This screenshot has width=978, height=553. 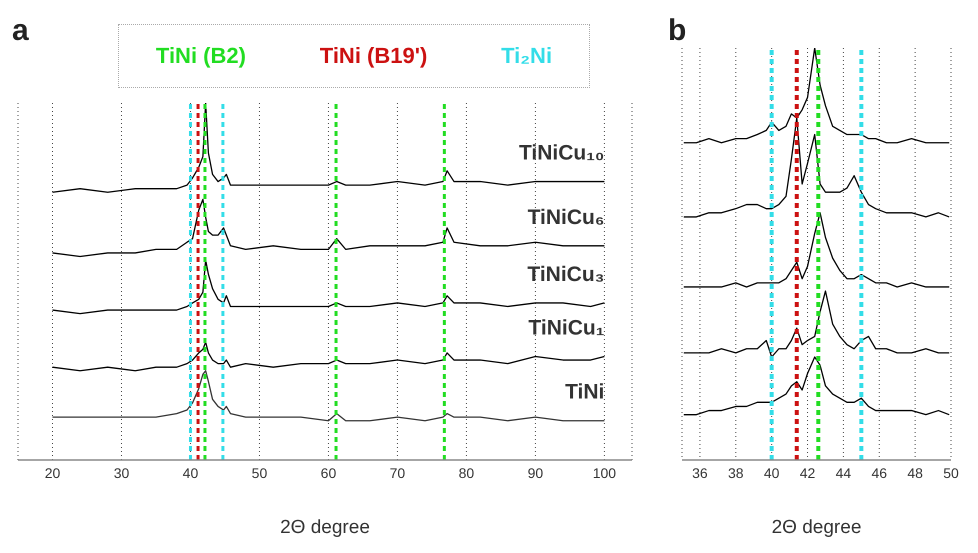 I want to click on x-tick-label: 42, so click(x=808, y=472).